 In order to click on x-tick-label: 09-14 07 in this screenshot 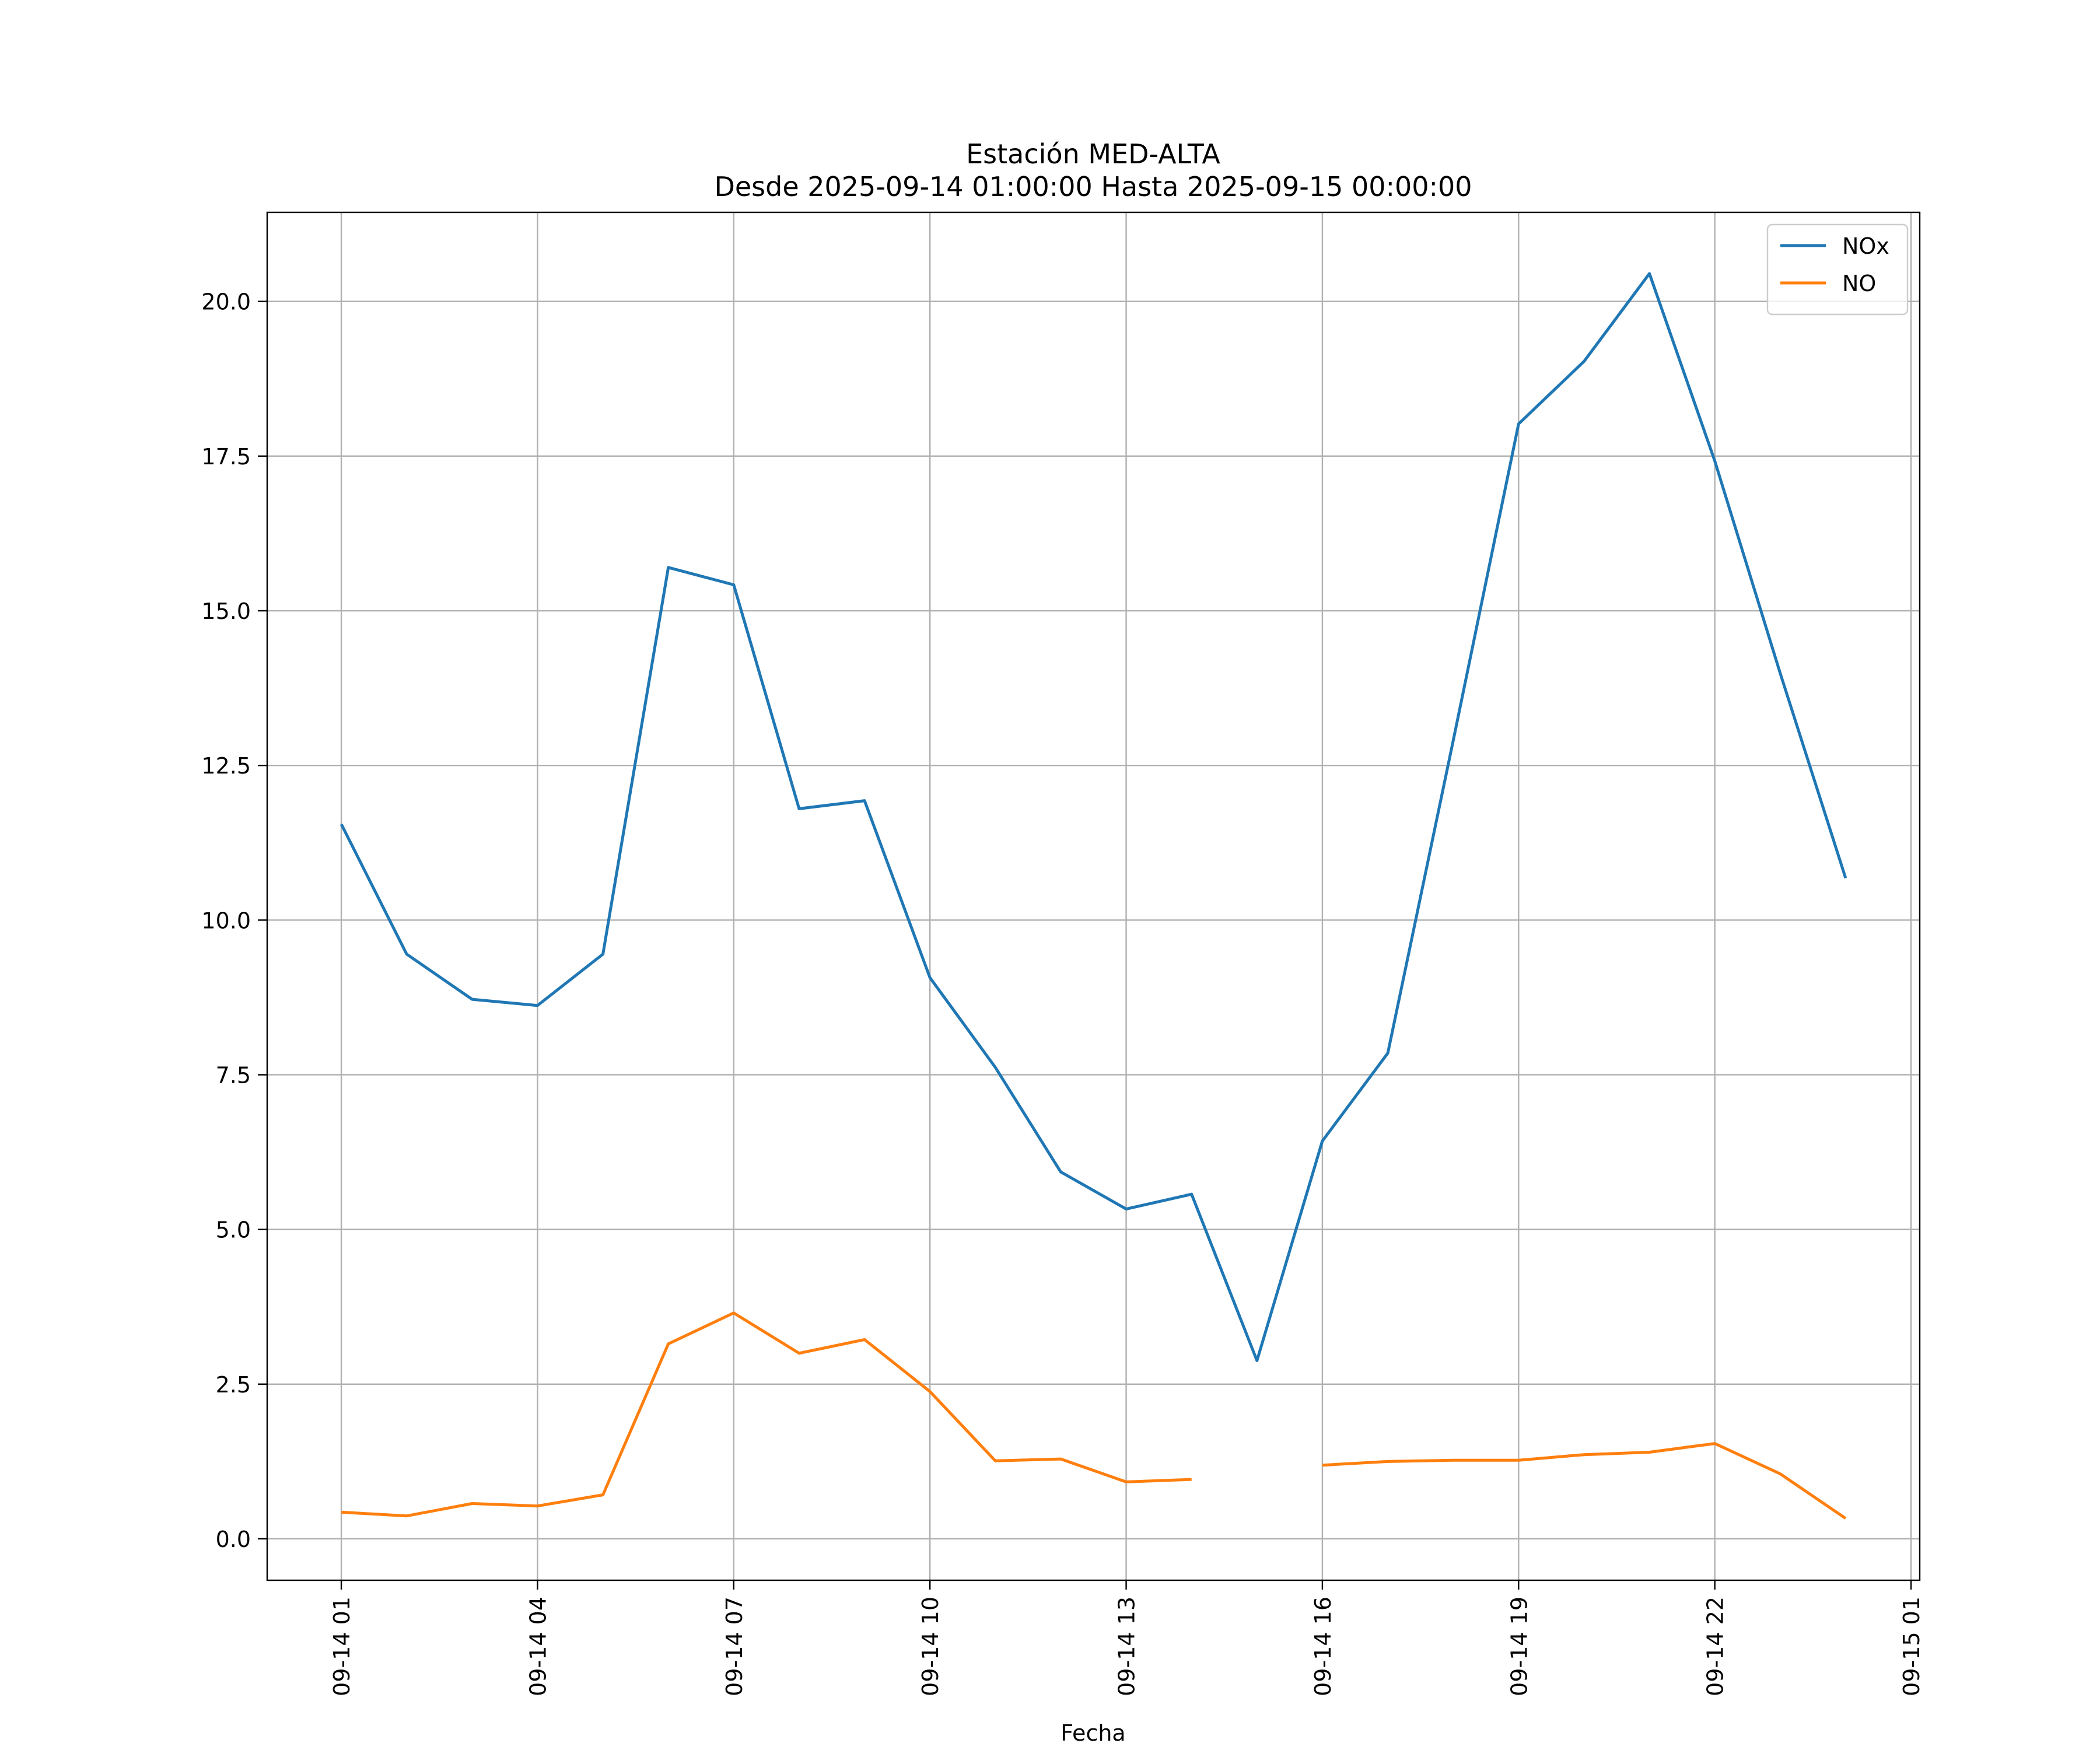, I will do `click(734, 1646)`.